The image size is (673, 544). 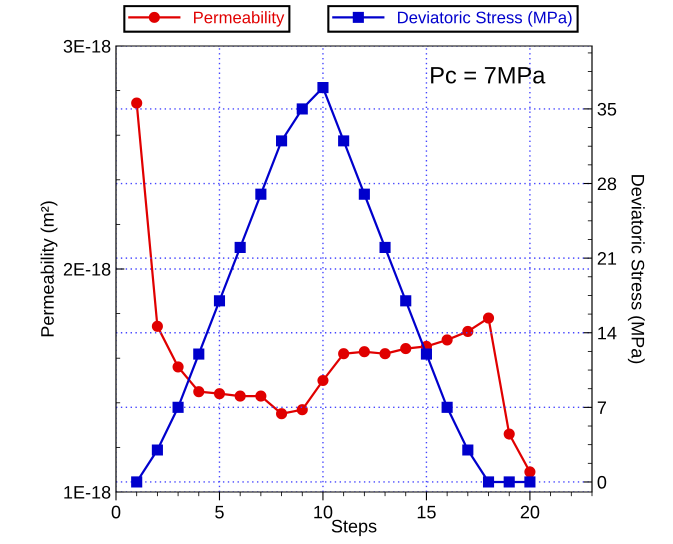 I want to click on y-tick-label: 2E-18, so click(x=87, y=269).